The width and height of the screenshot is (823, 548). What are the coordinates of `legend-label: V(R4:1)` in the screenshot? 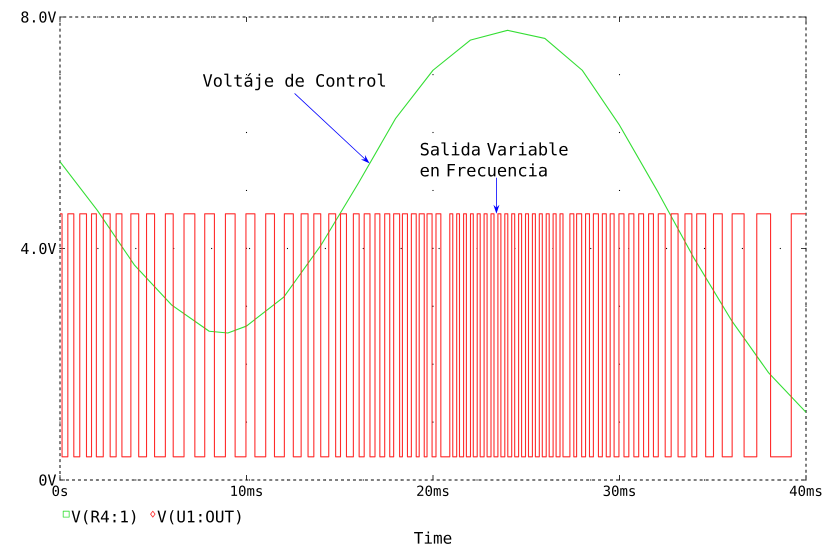 It's located at (104, 517).